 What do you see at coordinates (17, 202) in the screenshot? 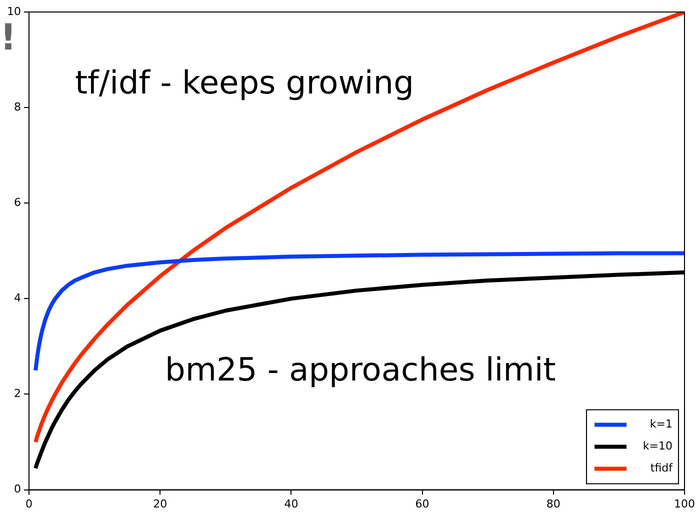
I see `y-tick-label: 6` at bounding box center [17, 202].